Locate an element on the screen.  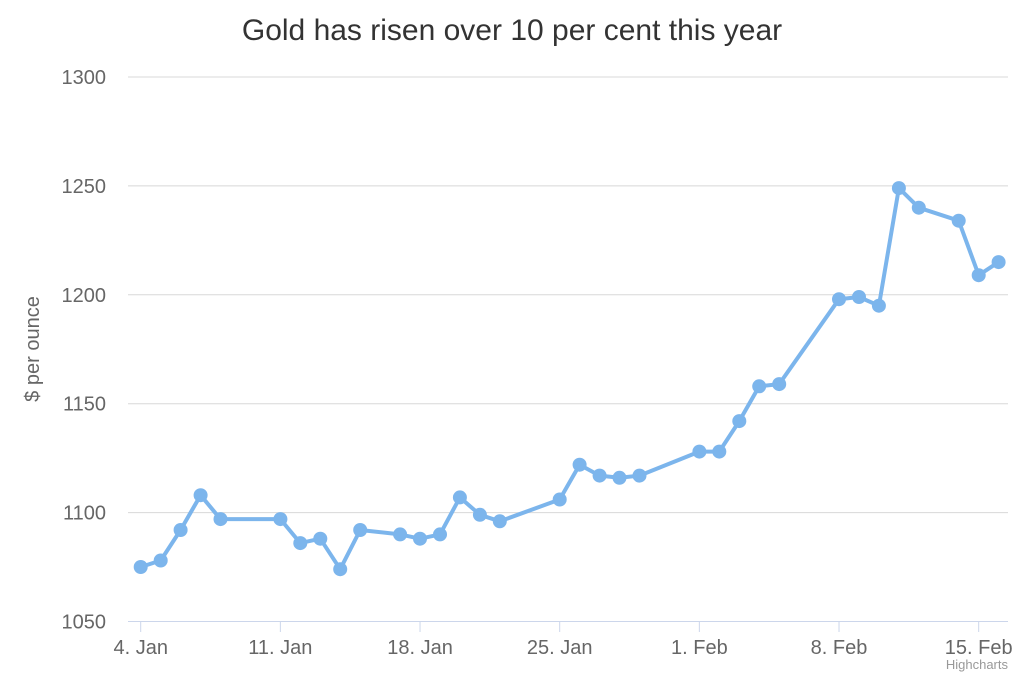
x-axis-tick-label: 8. Feb is located at coordinates (839, 648).